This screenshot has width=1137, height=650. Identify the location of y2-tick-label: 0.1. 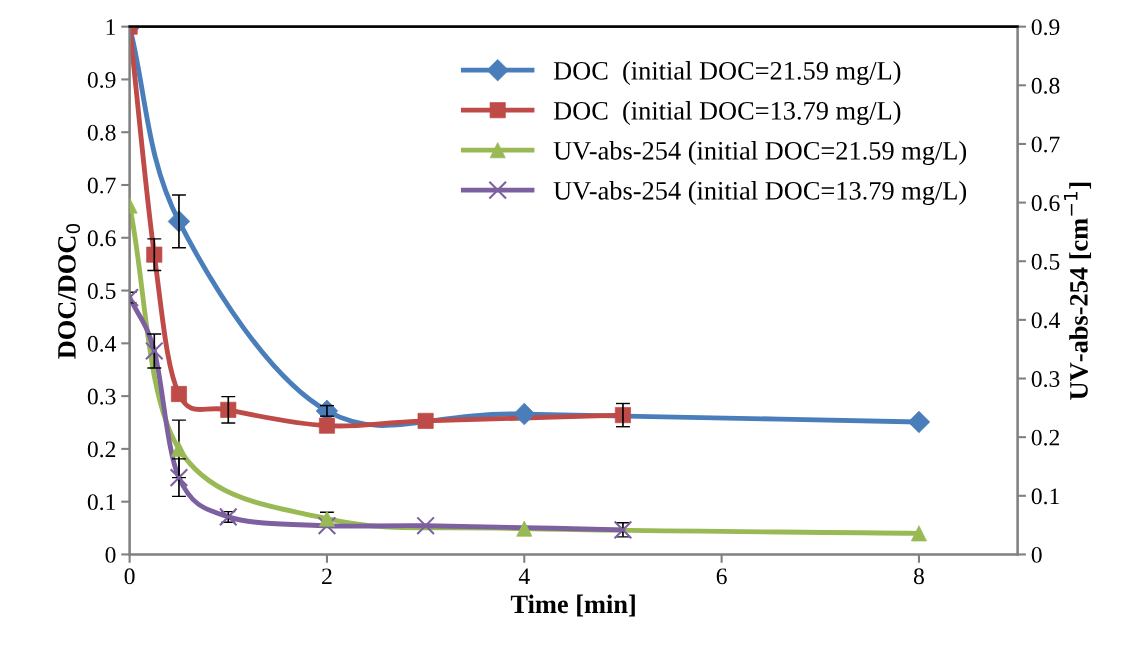
(1045, 496).